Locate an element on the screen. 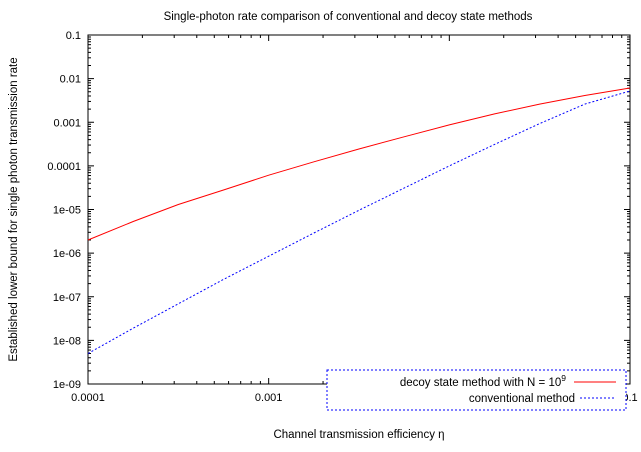 The height and width of the screenshot is (452, 641). legend-label-conventional: conventional method is located at coordinates (522, 399).